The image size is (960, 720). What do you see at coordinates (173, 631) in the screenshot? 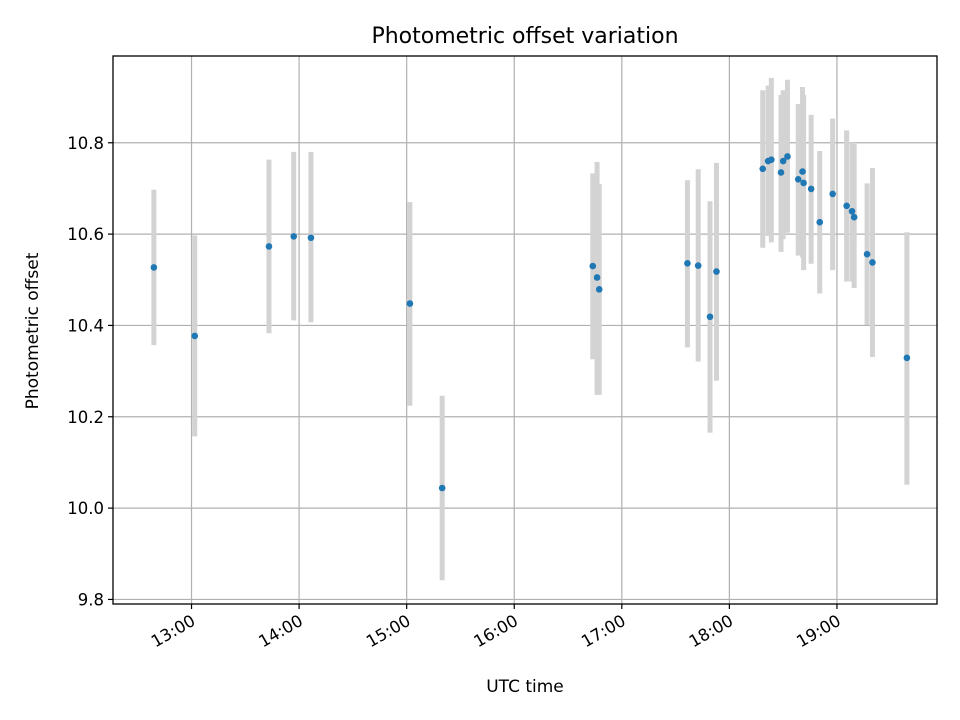
I see `x-tick-label: 13:00` at bounding box center [173, 631].